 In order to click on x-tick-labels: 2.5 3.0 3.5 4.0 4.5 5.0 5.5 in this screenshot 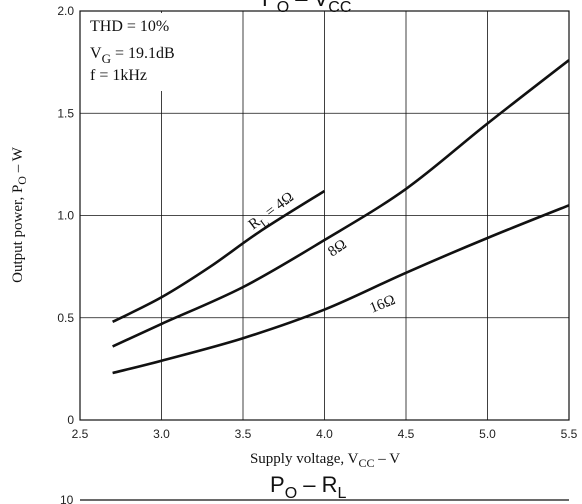, I will do `click(325, 434)`.